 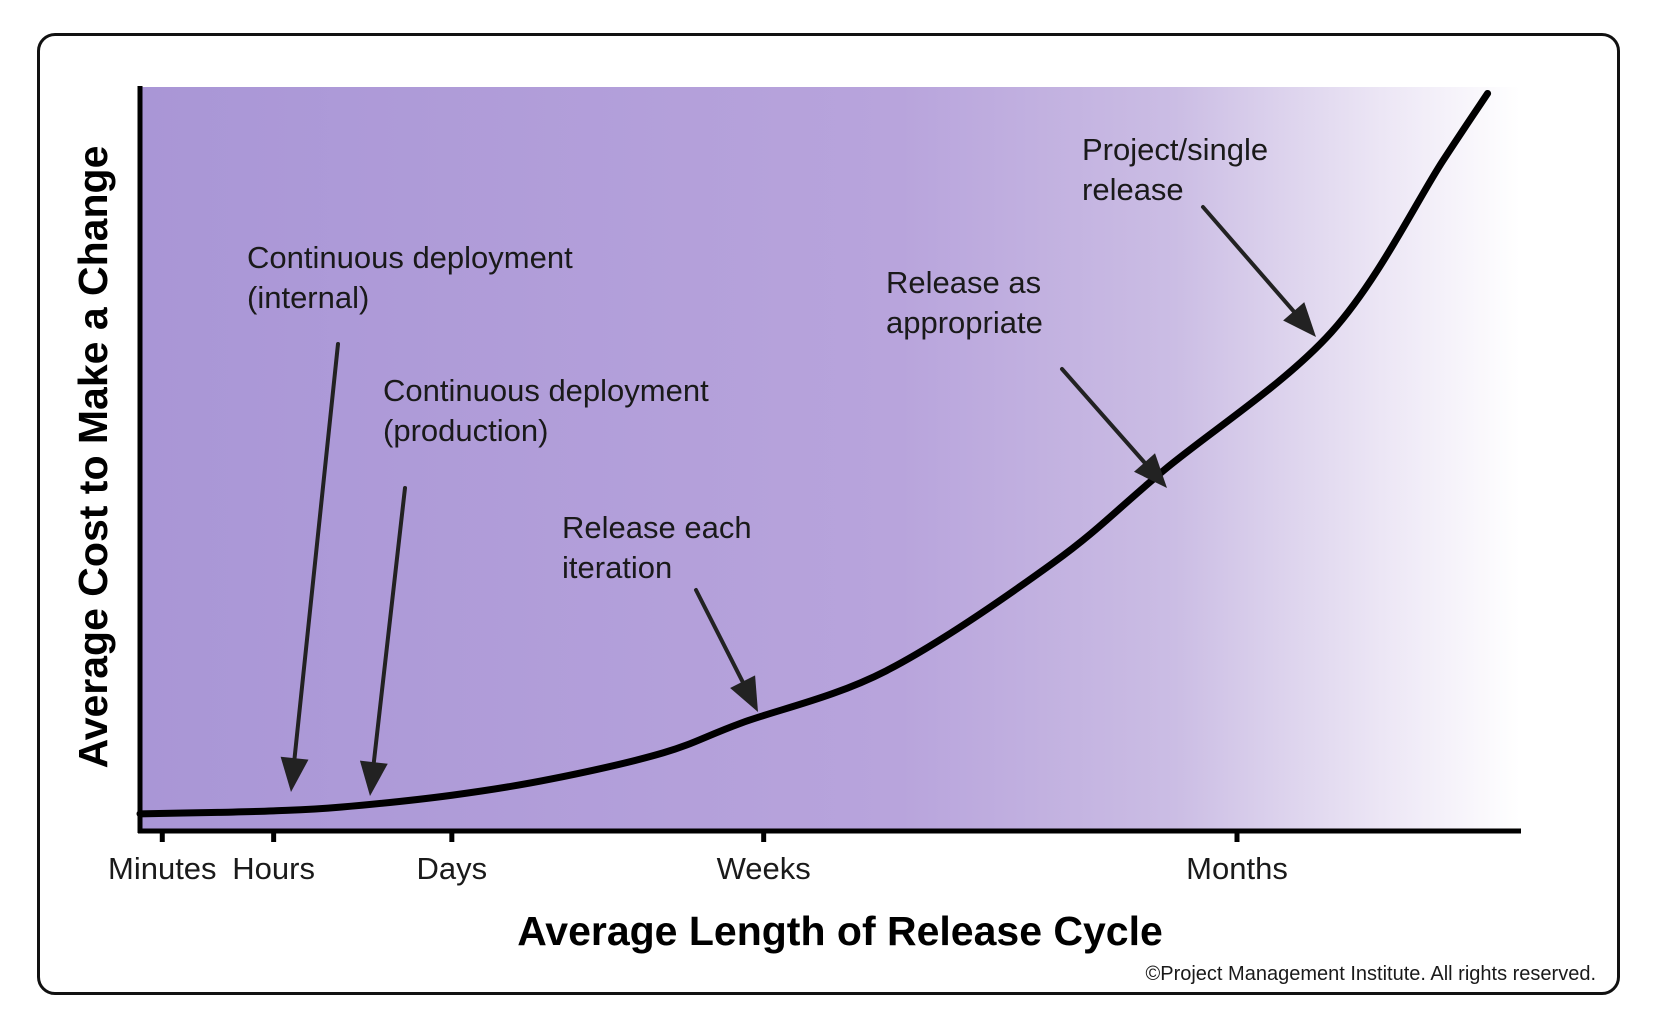 I want to click on x-tick-label-weeks: Weeks, so click(x=764, y=868).